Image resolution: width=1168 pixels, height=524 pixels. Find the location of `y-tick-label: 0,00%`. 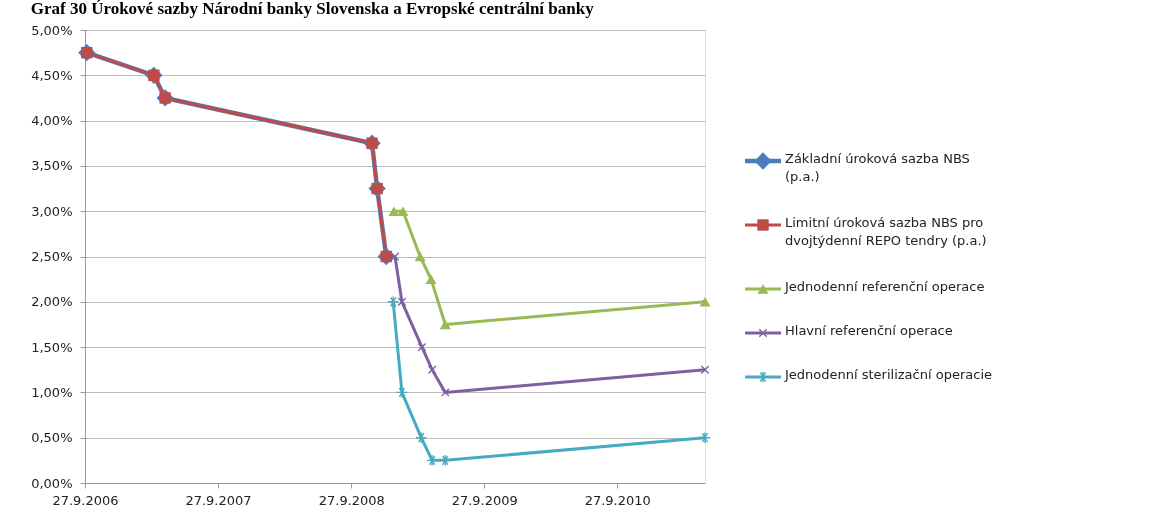

y-tick-label: 0,00% is located at coordinates (52, 483).